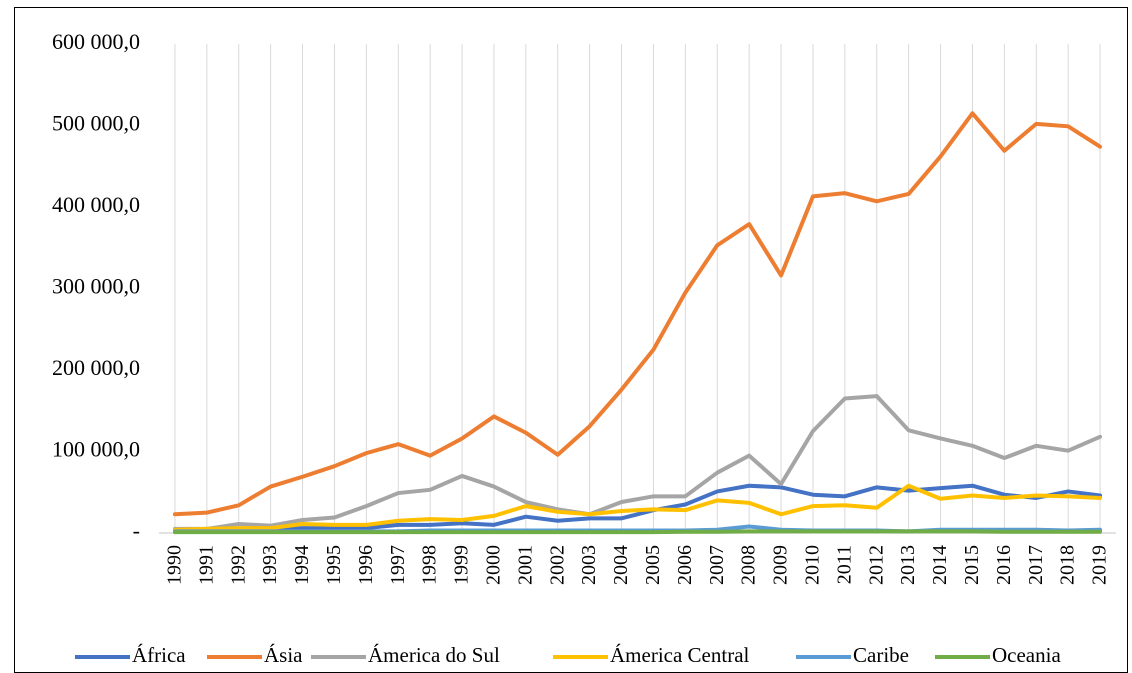  What do you see at coordinates (685, 565) in the screenshot?
I see `x-tick-label: 2006` at bounding box center [685, 565].